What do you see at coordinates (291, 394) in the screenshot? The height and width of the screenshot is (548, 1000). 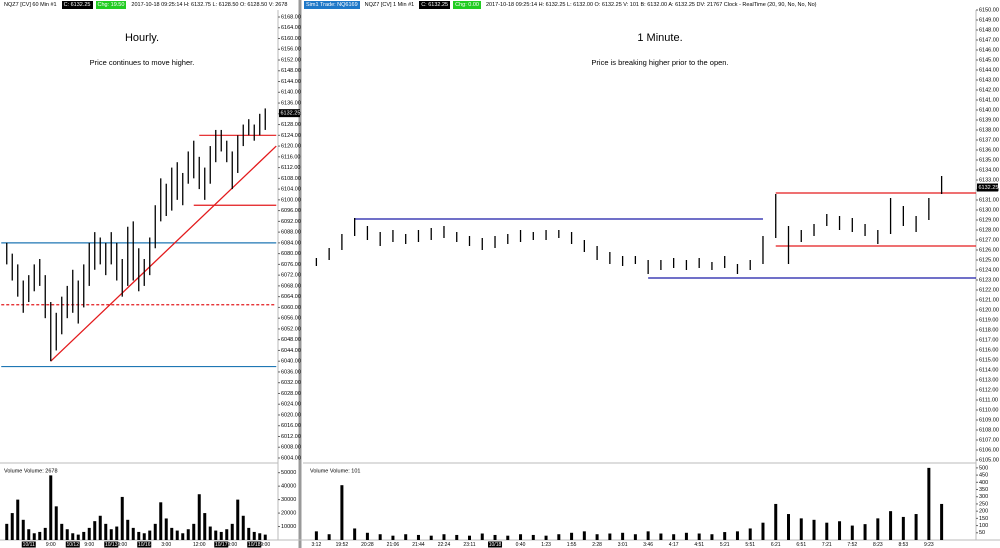 I see `y-tick-label: 6028.00` at bounding box center [291, 394].